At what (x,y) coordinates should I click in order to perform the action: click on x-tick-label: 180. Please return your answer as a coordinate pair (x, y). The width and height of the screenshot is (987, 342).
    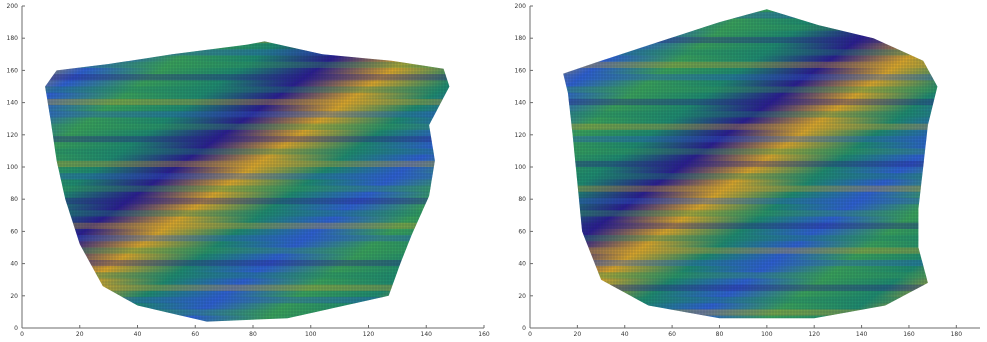
    Looking at the image, I should click on (957, 334).